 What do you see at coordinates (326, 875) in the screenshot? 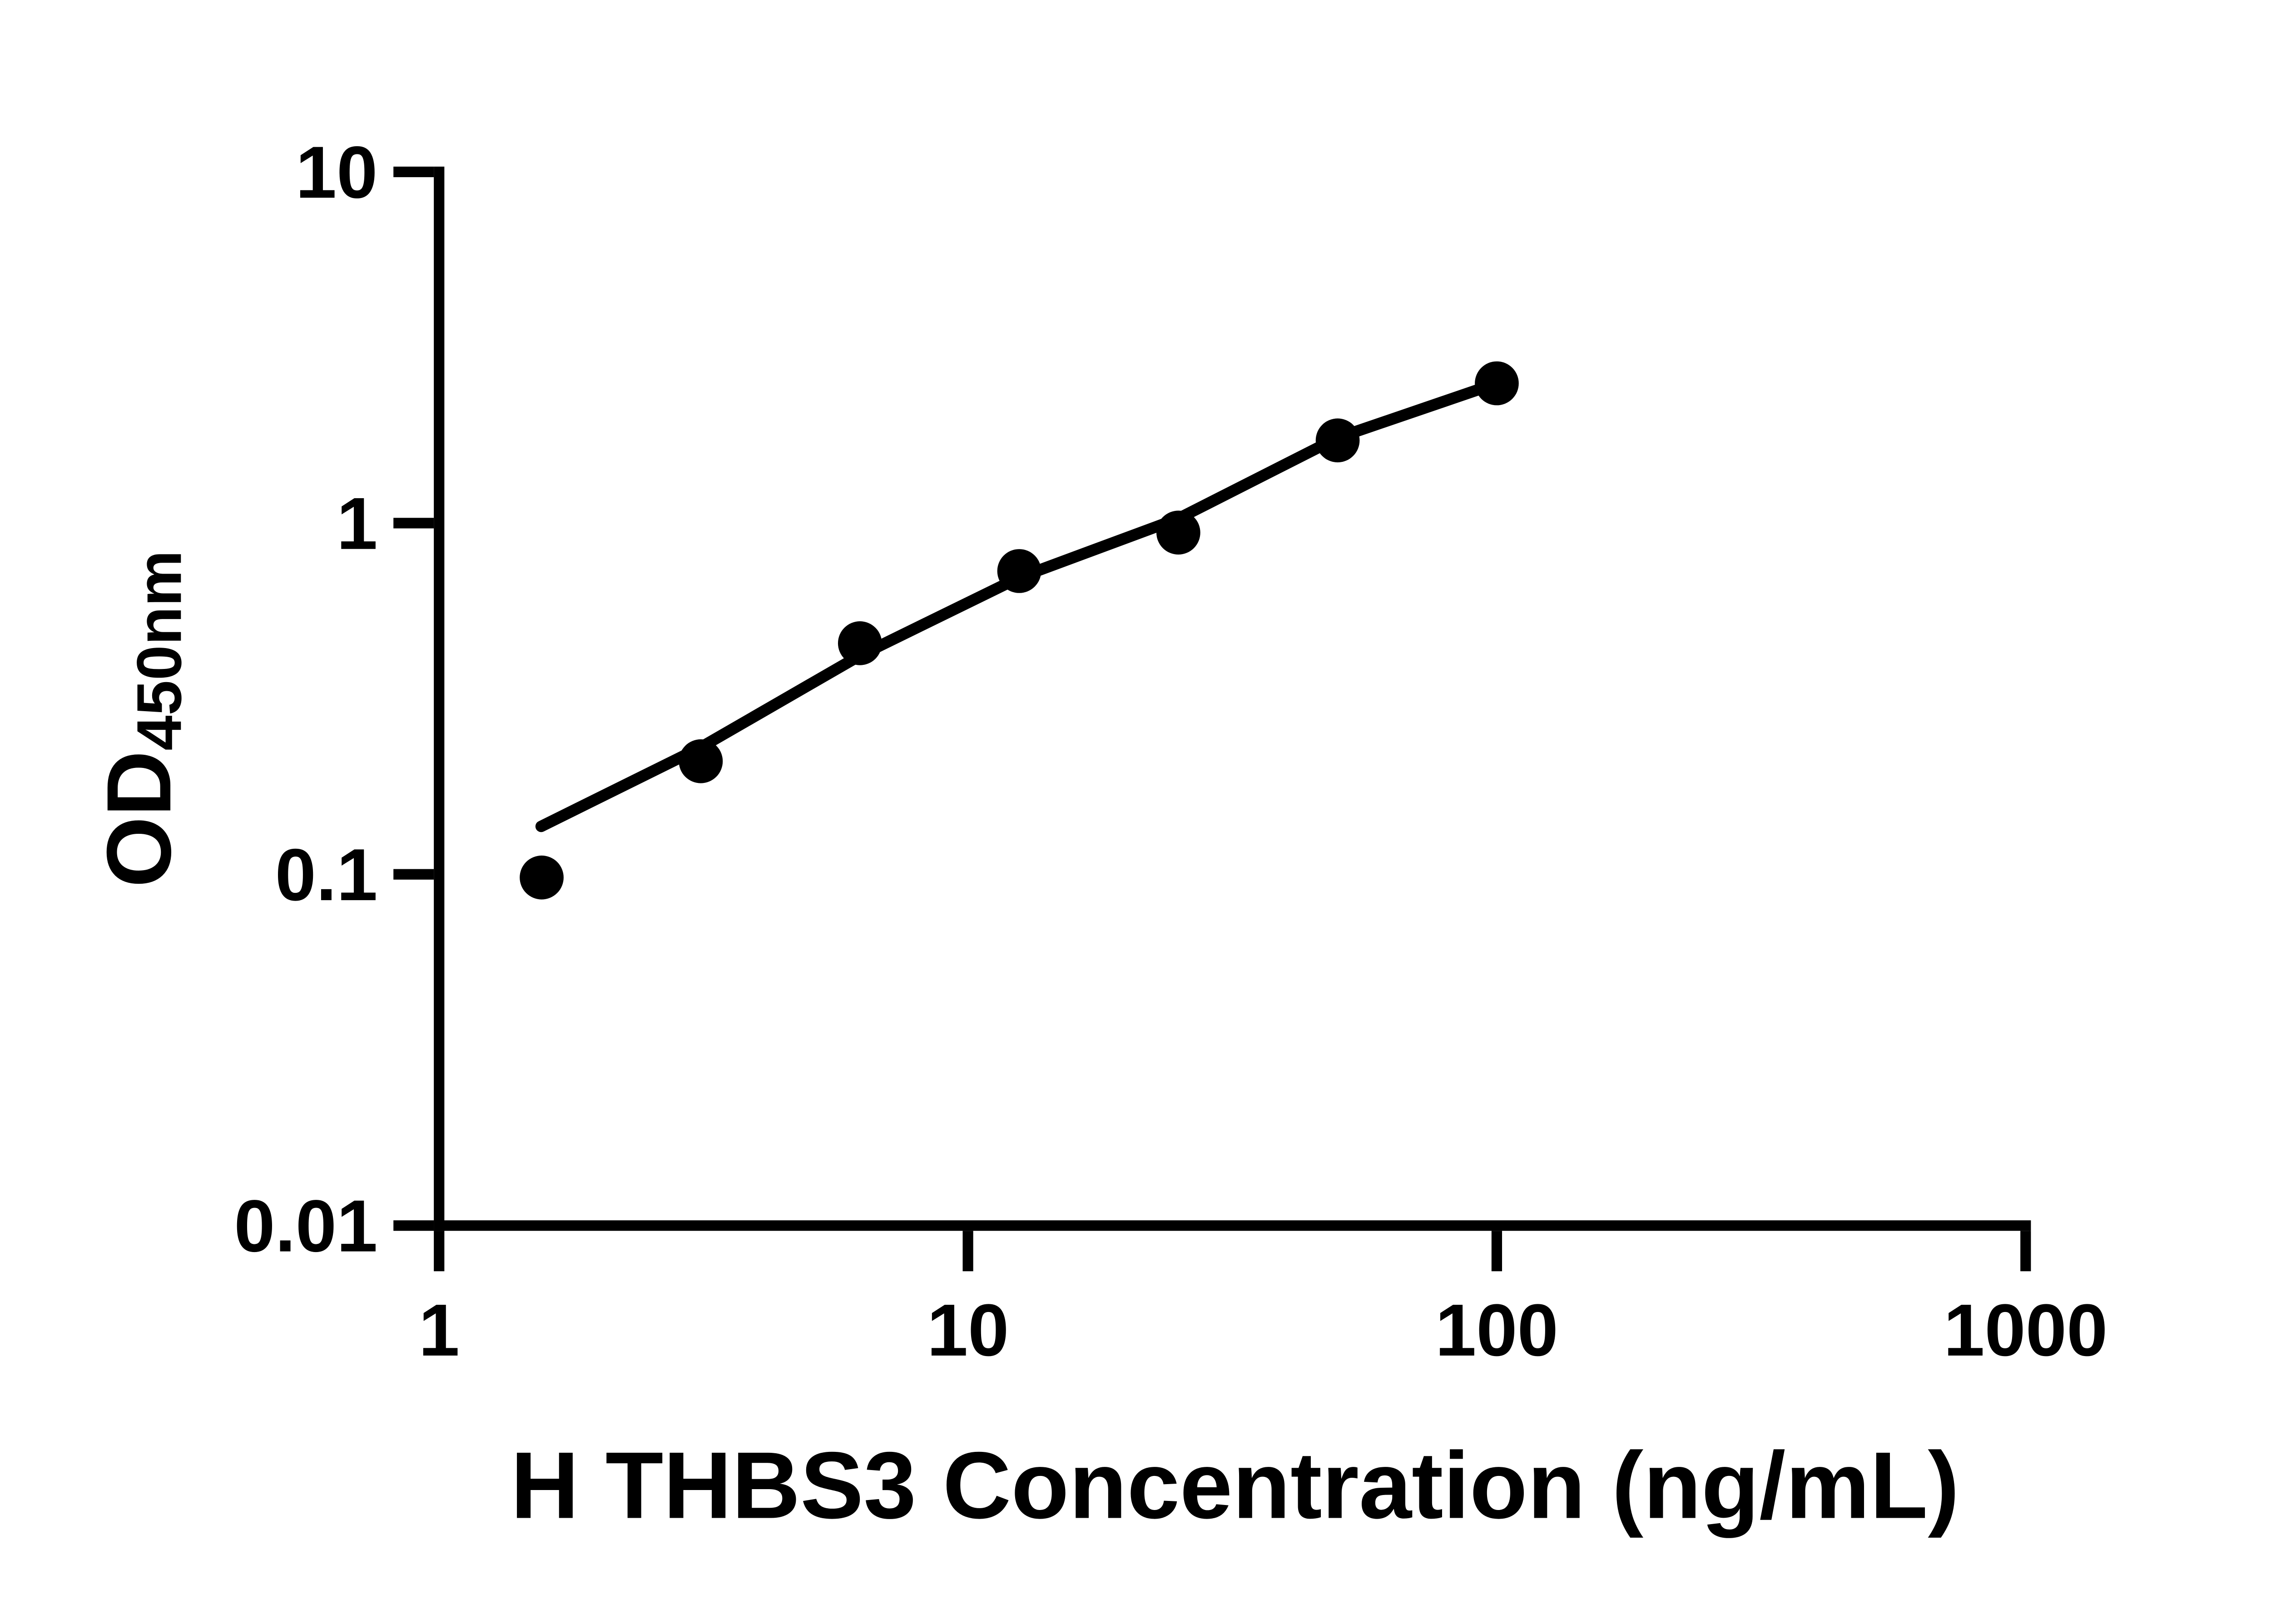
I see `y-tick-label: 0.1` at bounding box center [326, 875].